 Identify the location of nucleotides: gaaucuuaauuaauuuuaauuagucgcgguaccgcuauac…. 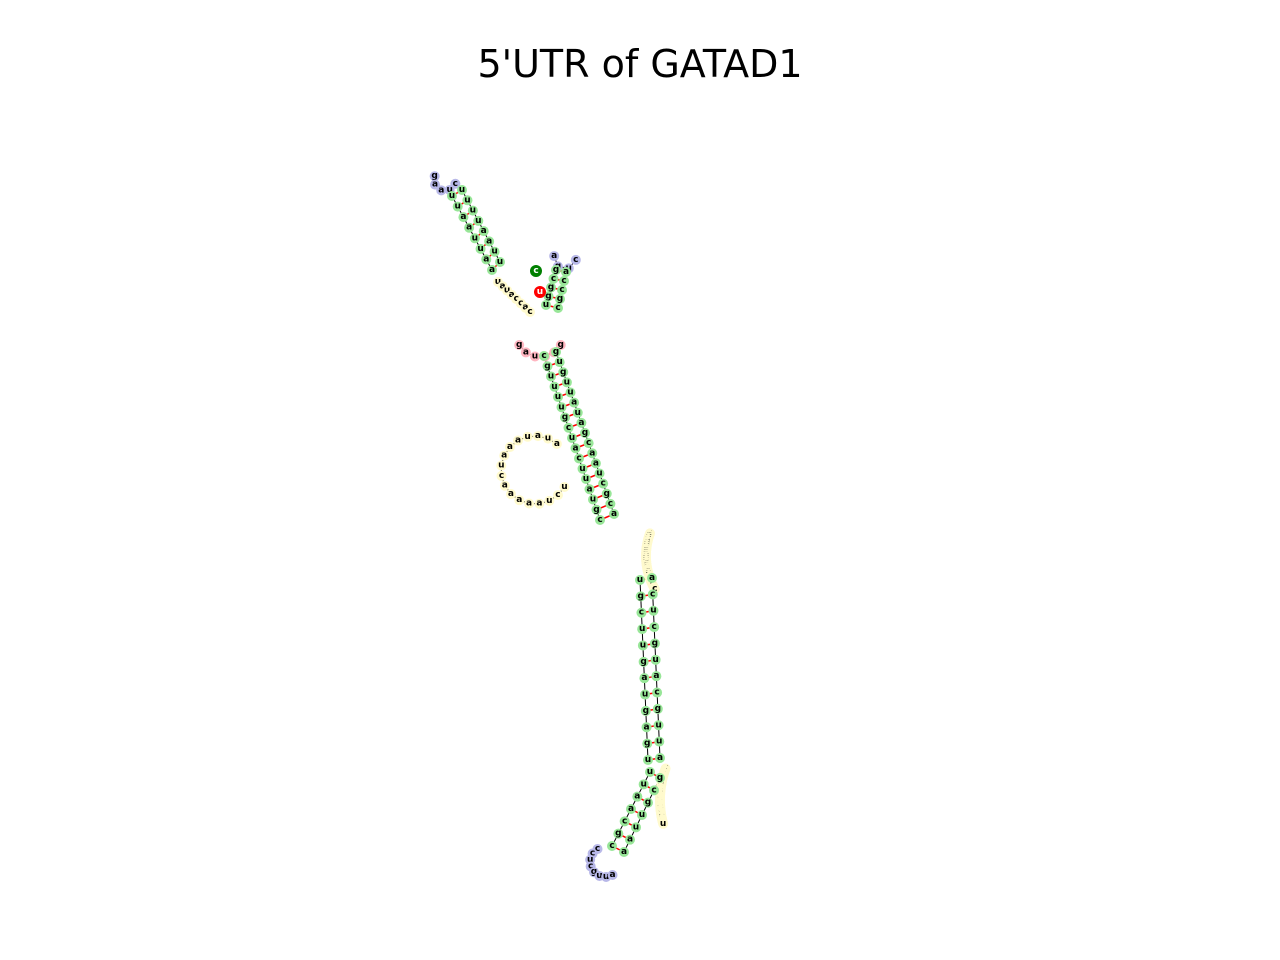
(550, 526).